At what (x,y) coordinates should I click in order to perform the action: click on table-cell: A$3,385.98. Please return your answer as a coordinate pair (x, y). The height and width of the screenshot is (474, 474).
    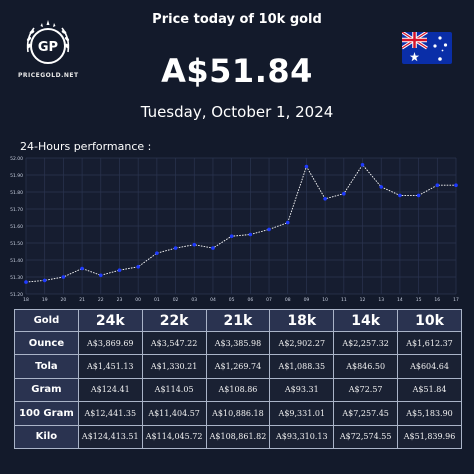
    Looking at the image, I should click on (238, 343).